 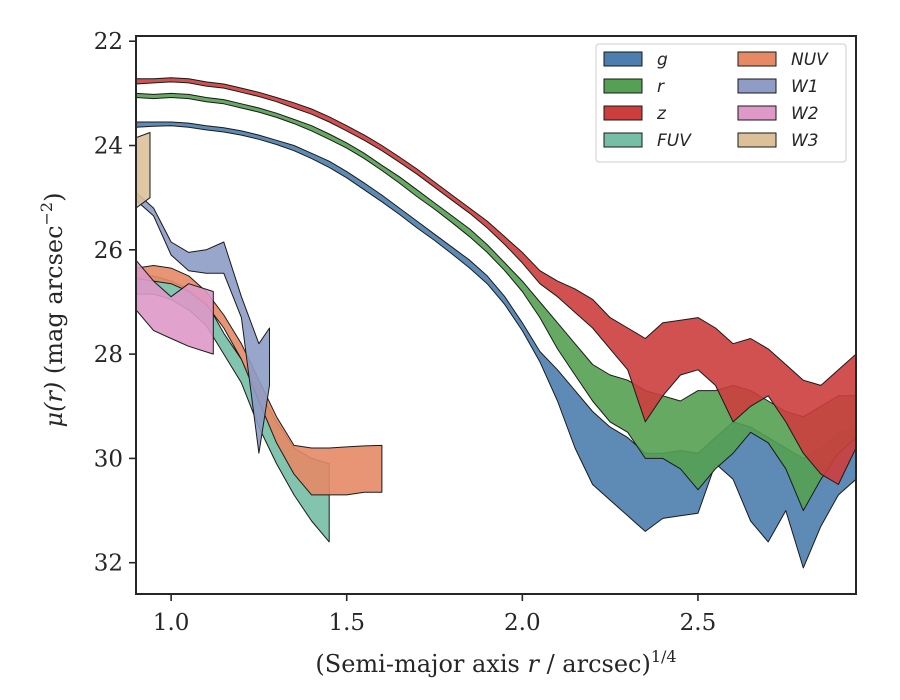 I want to click on legend-label: W1, so click(x=805, y=87).